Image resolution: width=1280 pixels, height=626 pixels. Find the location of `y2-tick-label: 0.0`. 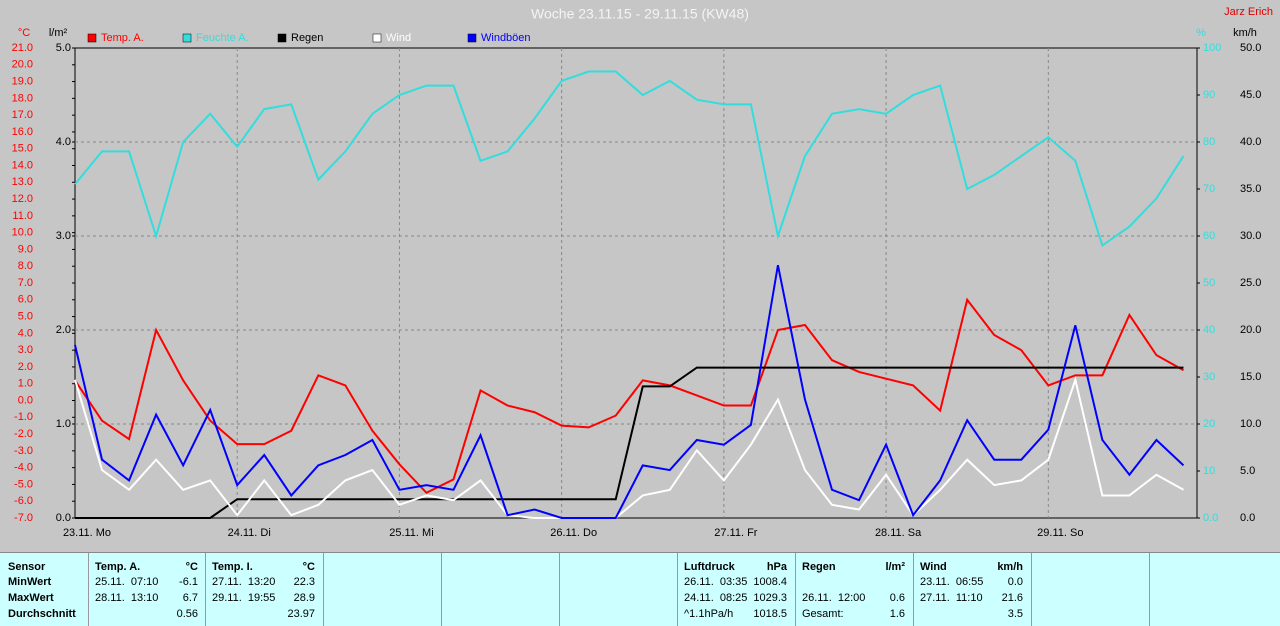

y2-tick-label: 0.0 is located at coordinates (63, 518).